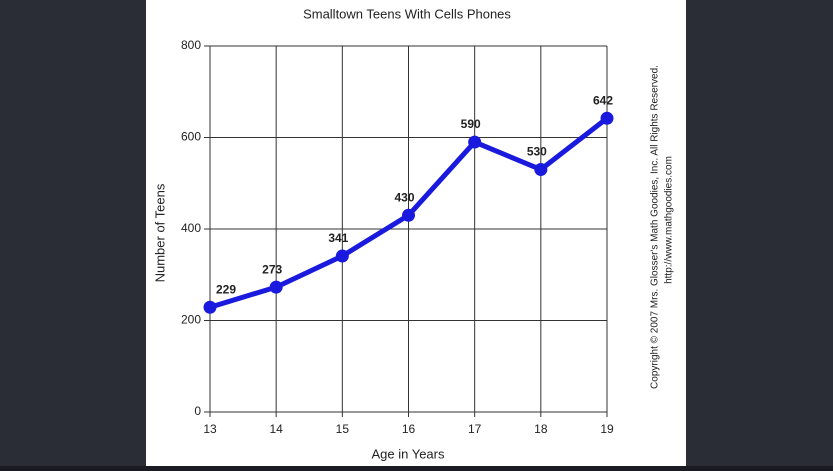  What do you see at coordinates (404, 197) in the screenshot?
I see `data-label: 430` at bounding box center [404, 197].